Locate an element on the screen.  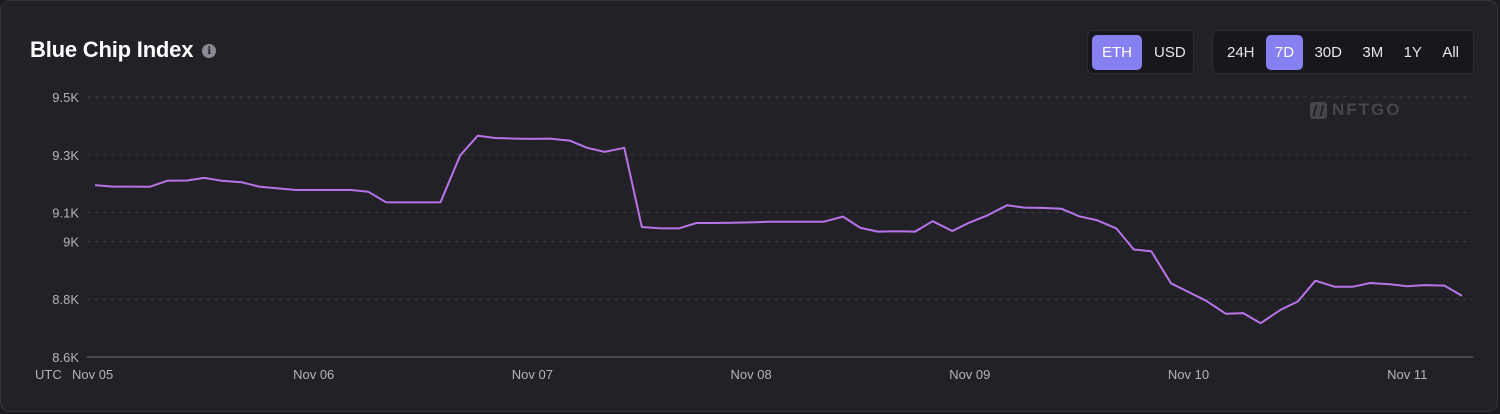
nftgo-watermark: NFTGO is located at coordinates (1356, 110).